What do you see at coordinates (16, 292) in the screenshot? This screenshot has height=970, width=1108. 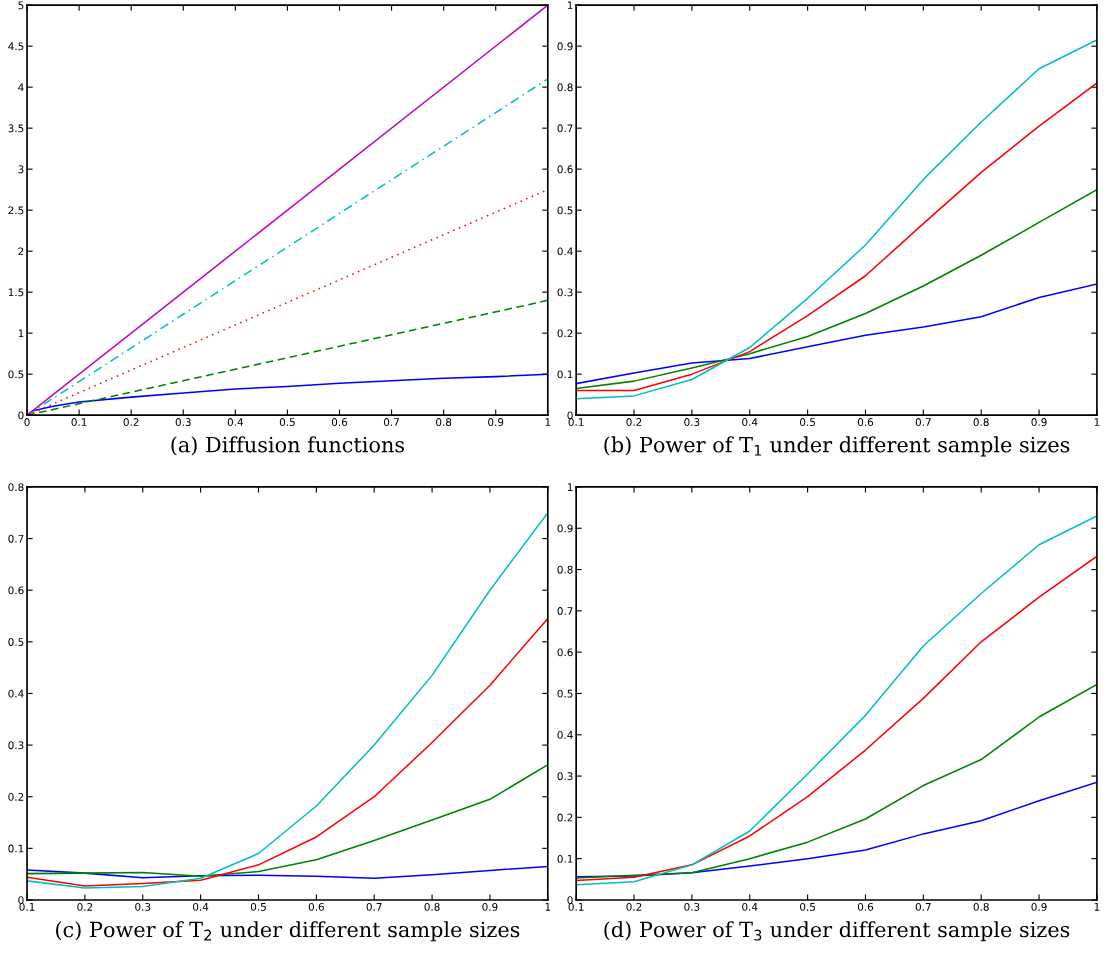 I see `y-tick-label: 1.5` at bounding box center [16, 292].